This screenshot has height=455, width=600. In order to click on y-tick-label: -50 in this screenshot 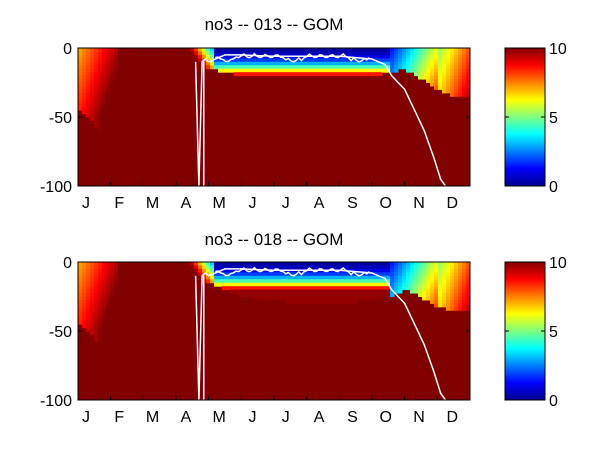, I will do `click(60, 332)`.